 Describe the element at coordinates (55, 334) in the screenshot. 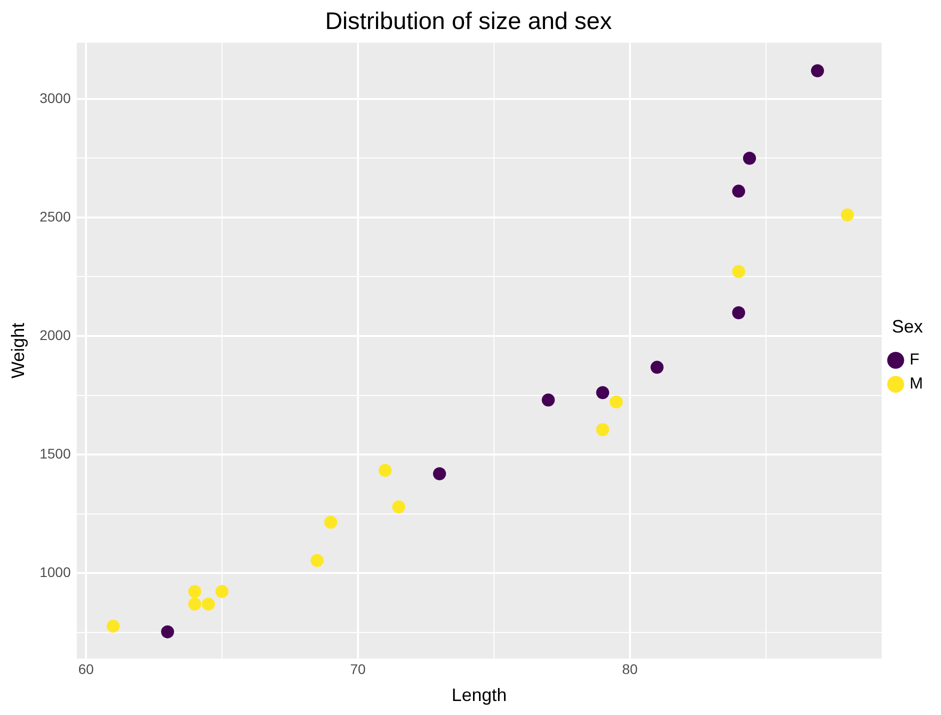

I see `y-tick-label: 2000` at that location.